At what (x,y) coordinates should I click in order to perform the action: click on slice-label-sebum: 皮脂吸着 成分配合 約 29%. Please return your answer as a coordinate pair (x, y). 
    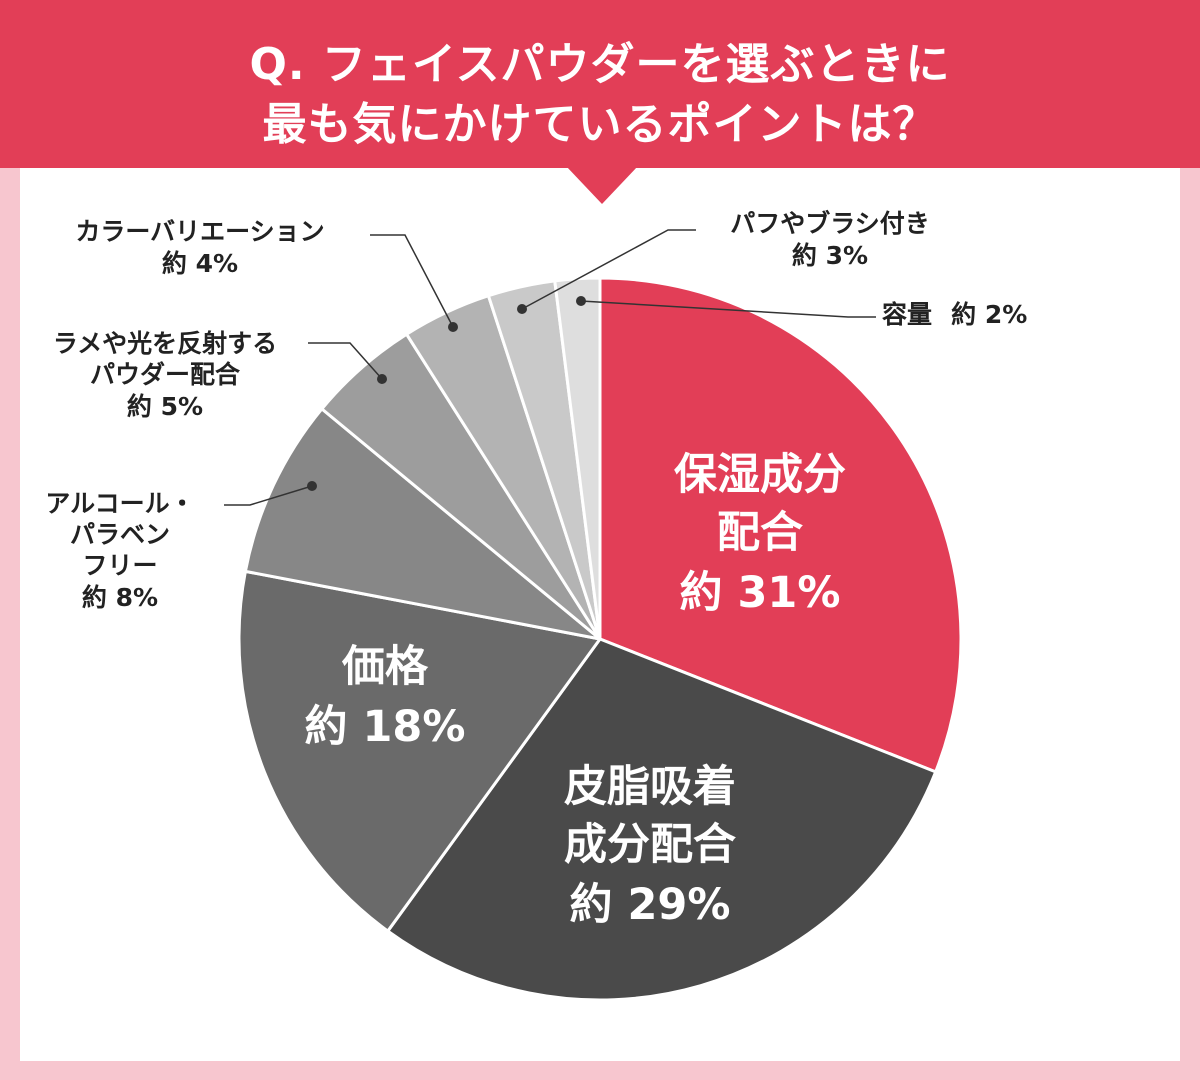
    Looking at the image, I should click on (650, 847).